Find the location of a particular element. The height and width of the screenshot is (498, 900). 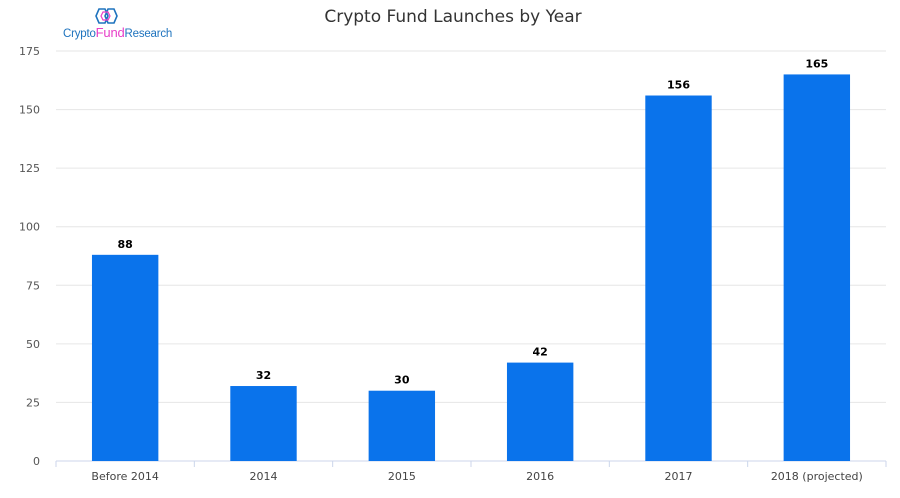

brand-logo: CryptoFundResearch is located at coordinates (118, 25).